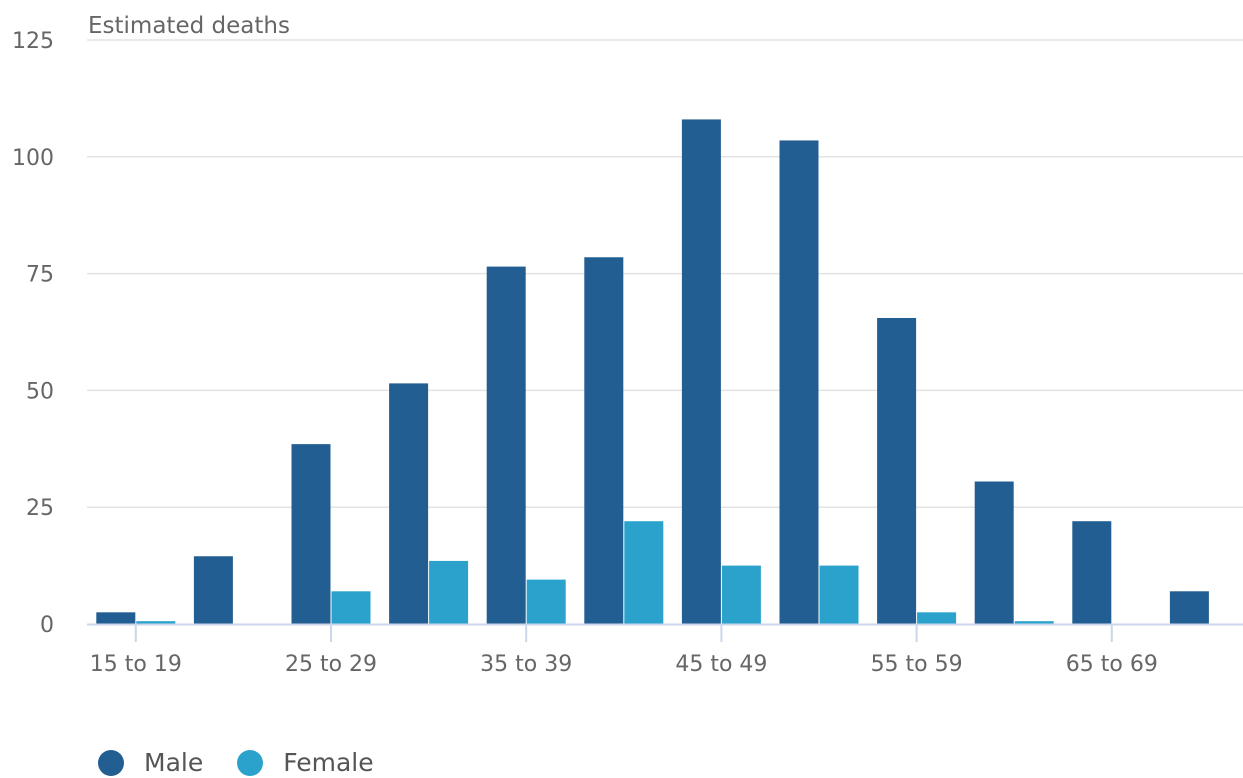 This screenshot has width=1243, height=778. Describe the element at coordinates (189, 26) in the screenshot. I see `y-axis-label: Estimated deaths` at that location.